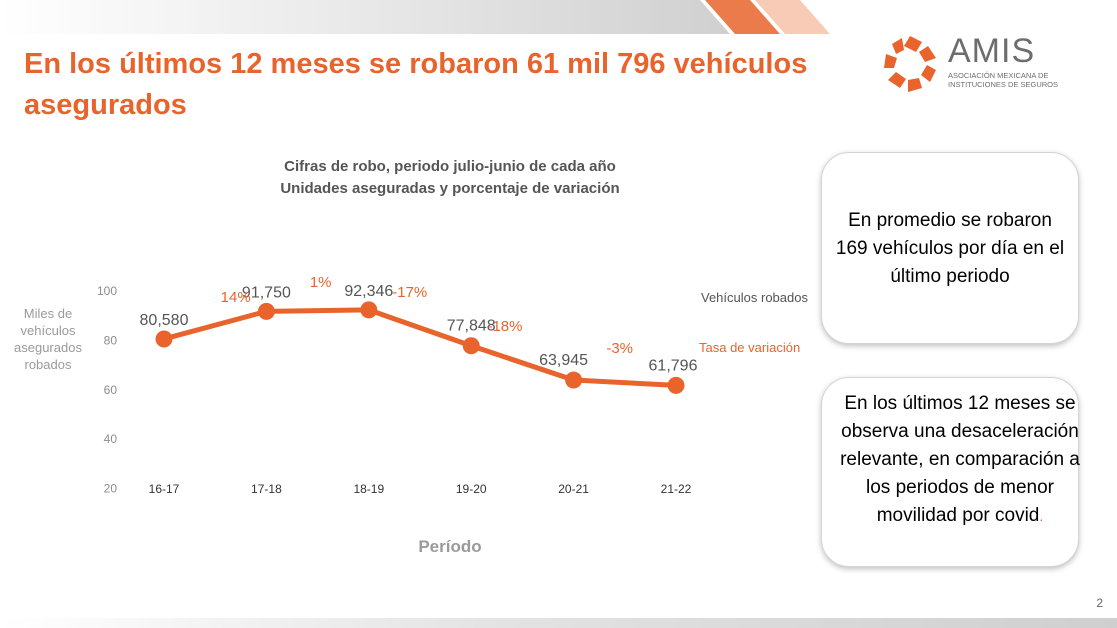 This screenshot has width=1117, height=628. What do you see at coordinates (420, 347) in the screenshot?
I see `series-line-vehiculos-robados` at bounding box center [420, 347].